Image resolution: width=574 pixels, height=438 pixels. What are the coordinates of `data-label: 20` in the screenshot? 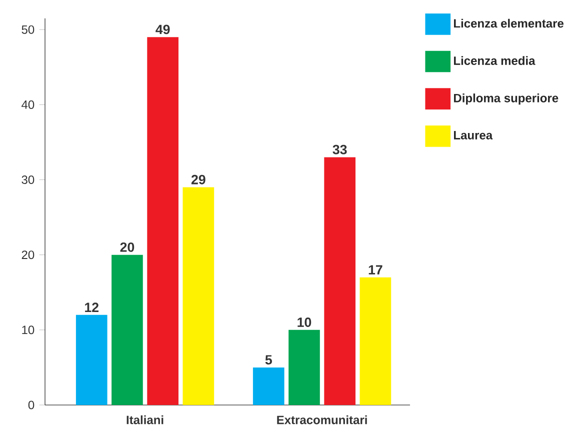 It's located at (127, 247).